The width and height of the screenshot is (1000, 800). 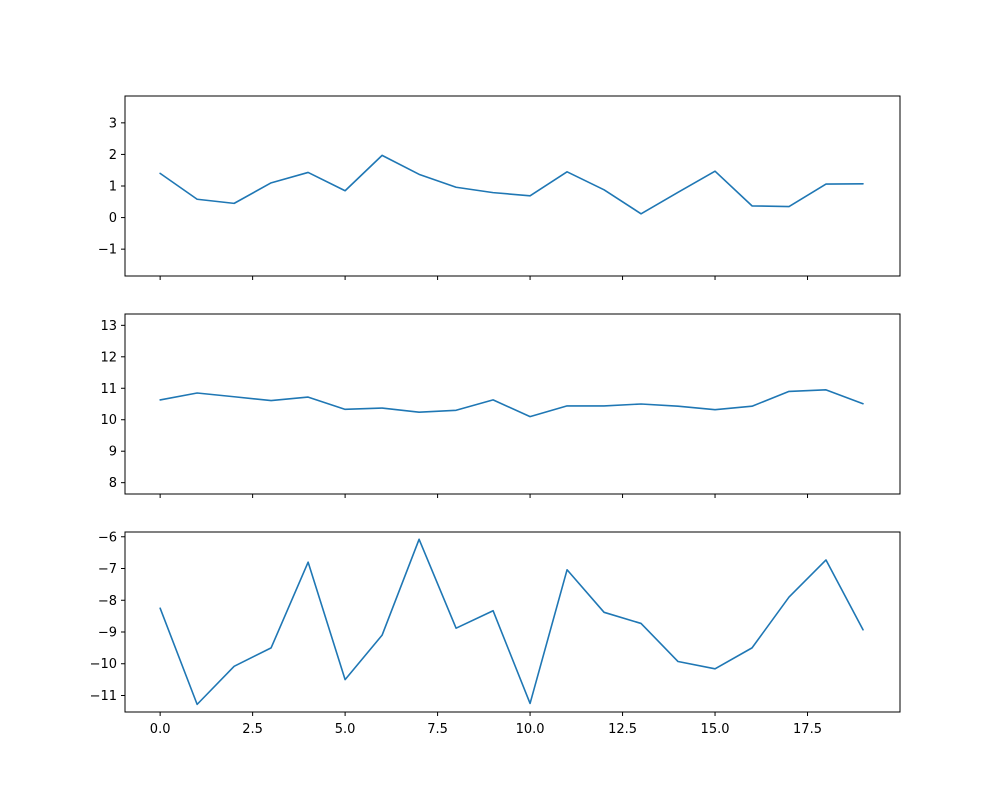 I want to click on y-tick-label: 13, so click(x=108, y=326).